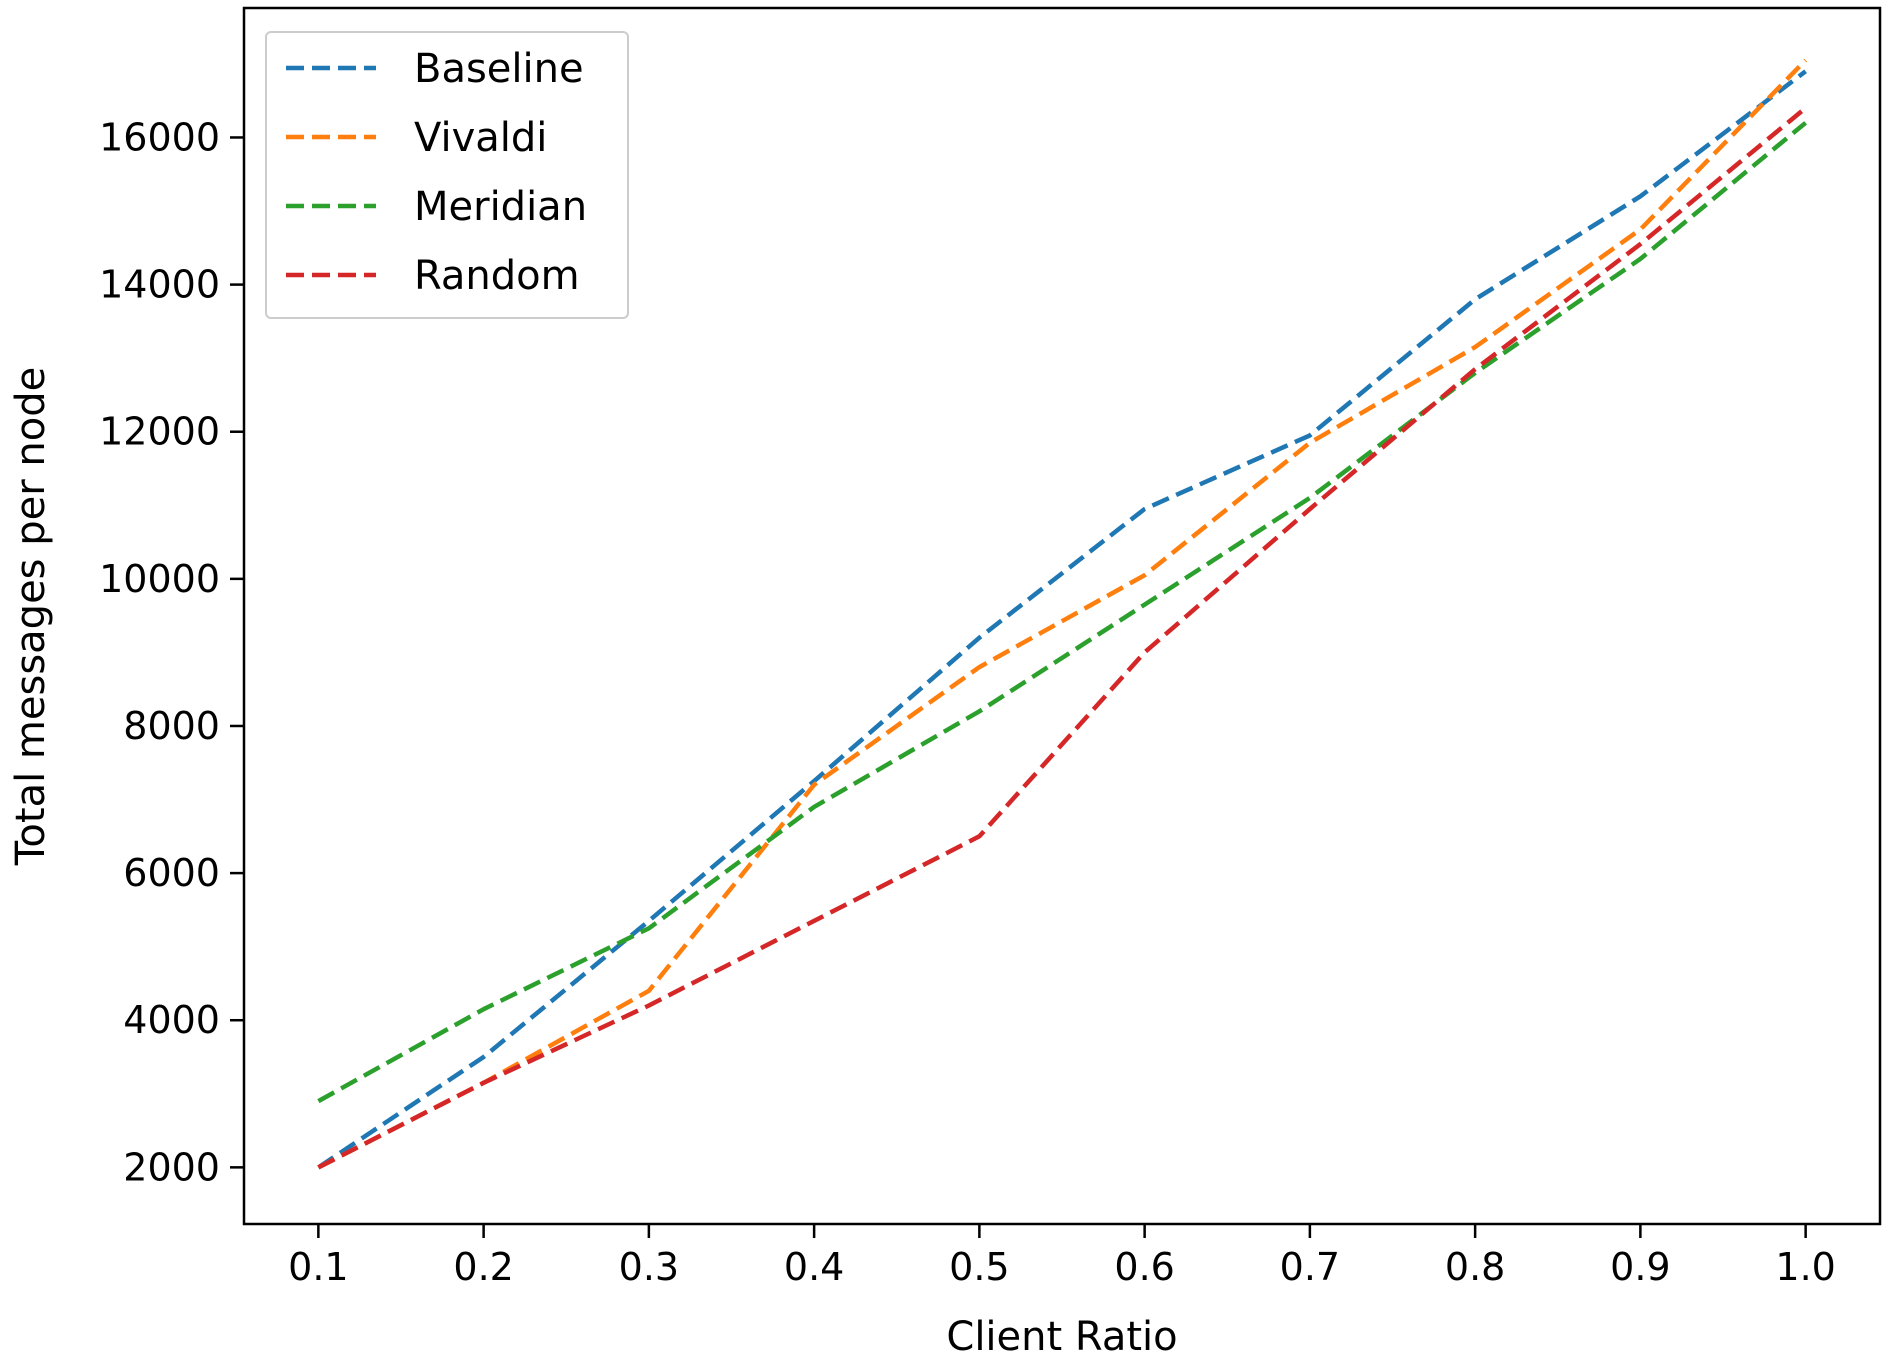 The image size is (1888, 1361). I want to click on x-tick-label: 1.0, so click(1805, 1267).